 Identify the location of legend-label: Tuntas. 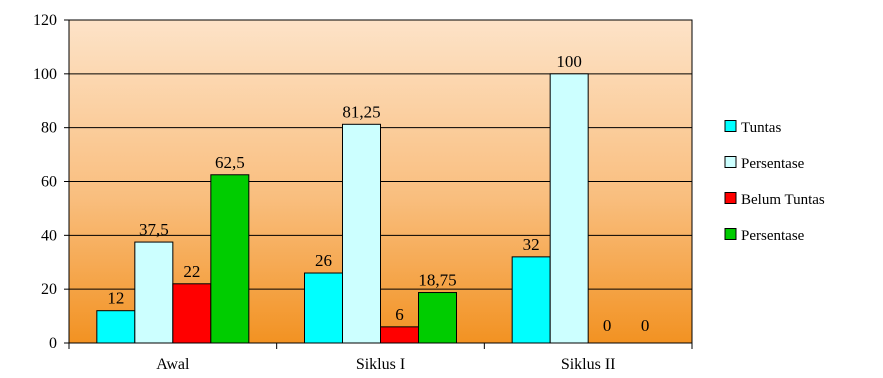
(761, 128).